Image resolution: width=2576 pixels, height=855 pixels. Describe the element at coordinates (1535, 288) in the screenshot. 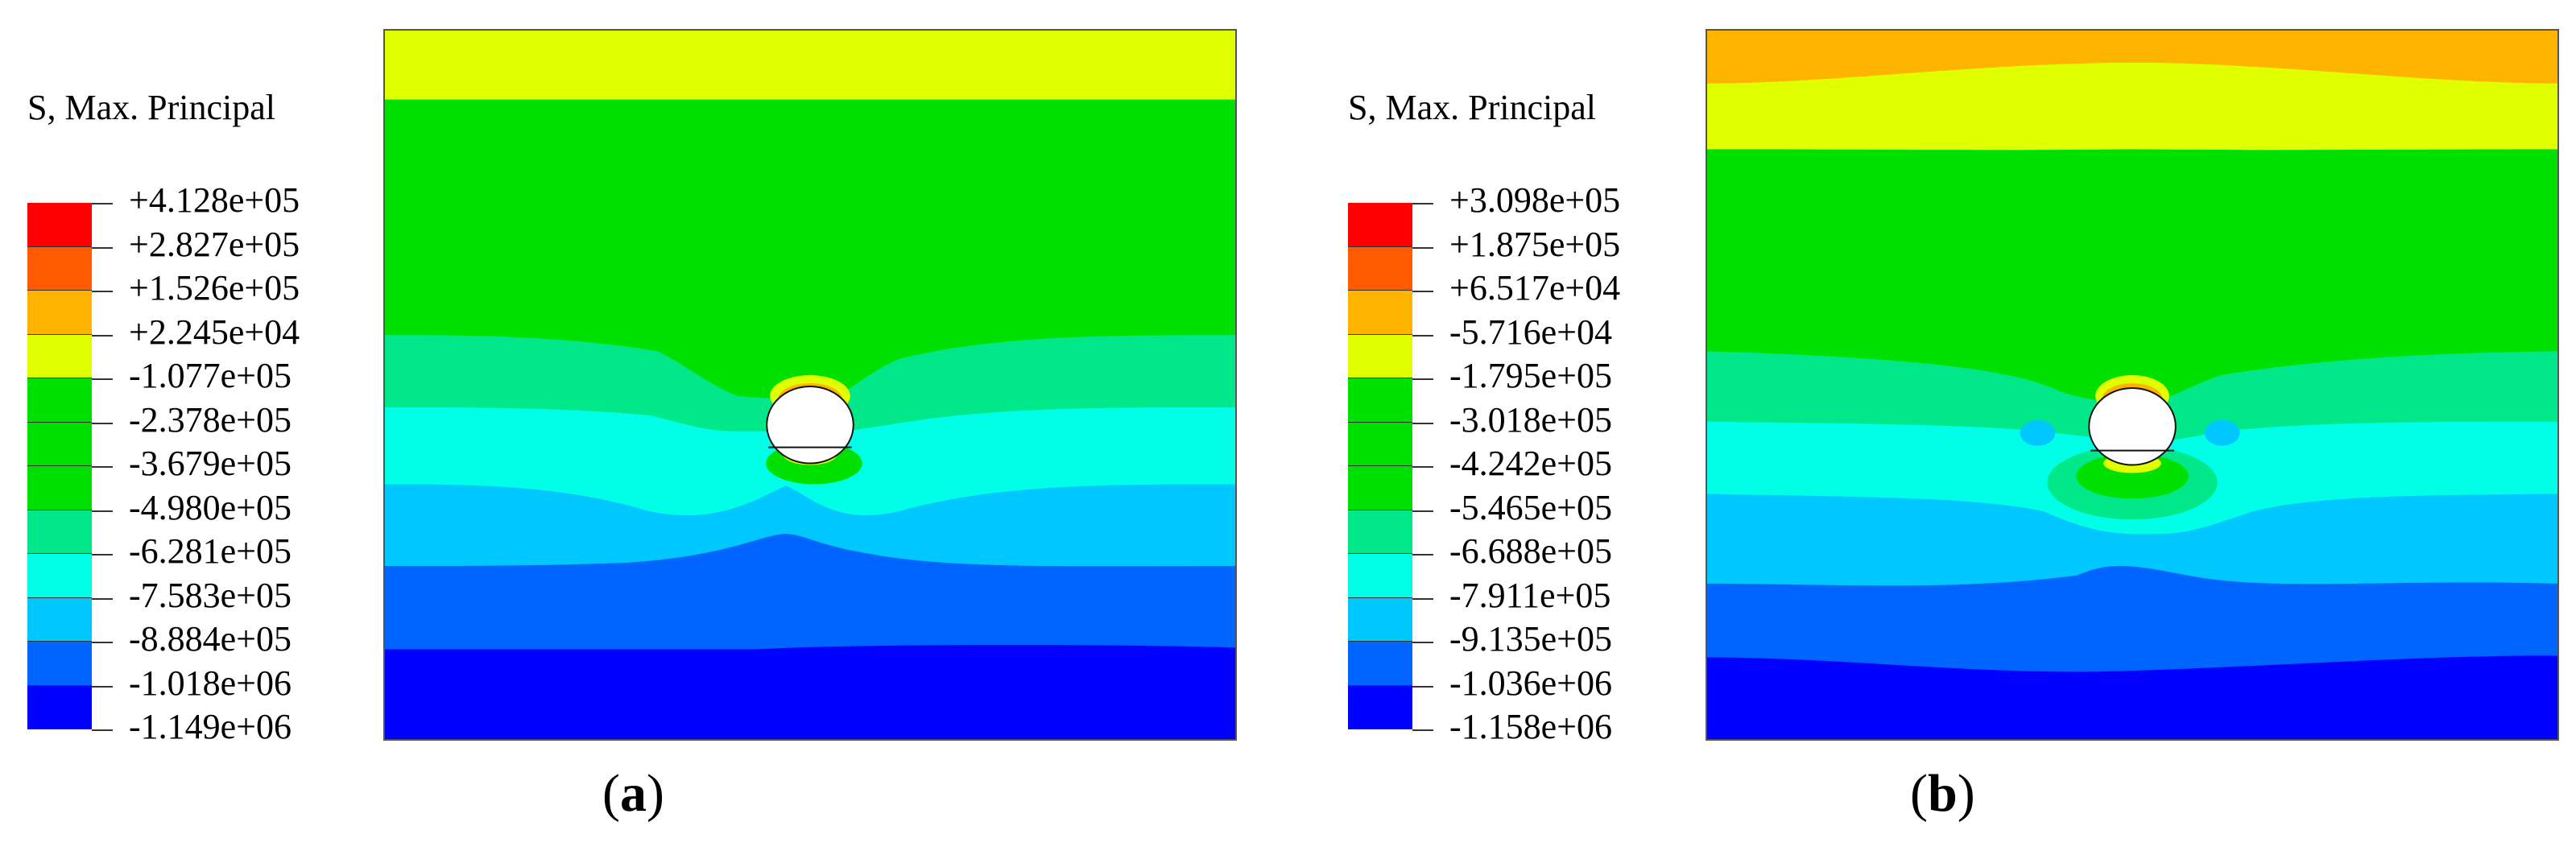

I see `legend-value-label: +6.517e+04` at that location.